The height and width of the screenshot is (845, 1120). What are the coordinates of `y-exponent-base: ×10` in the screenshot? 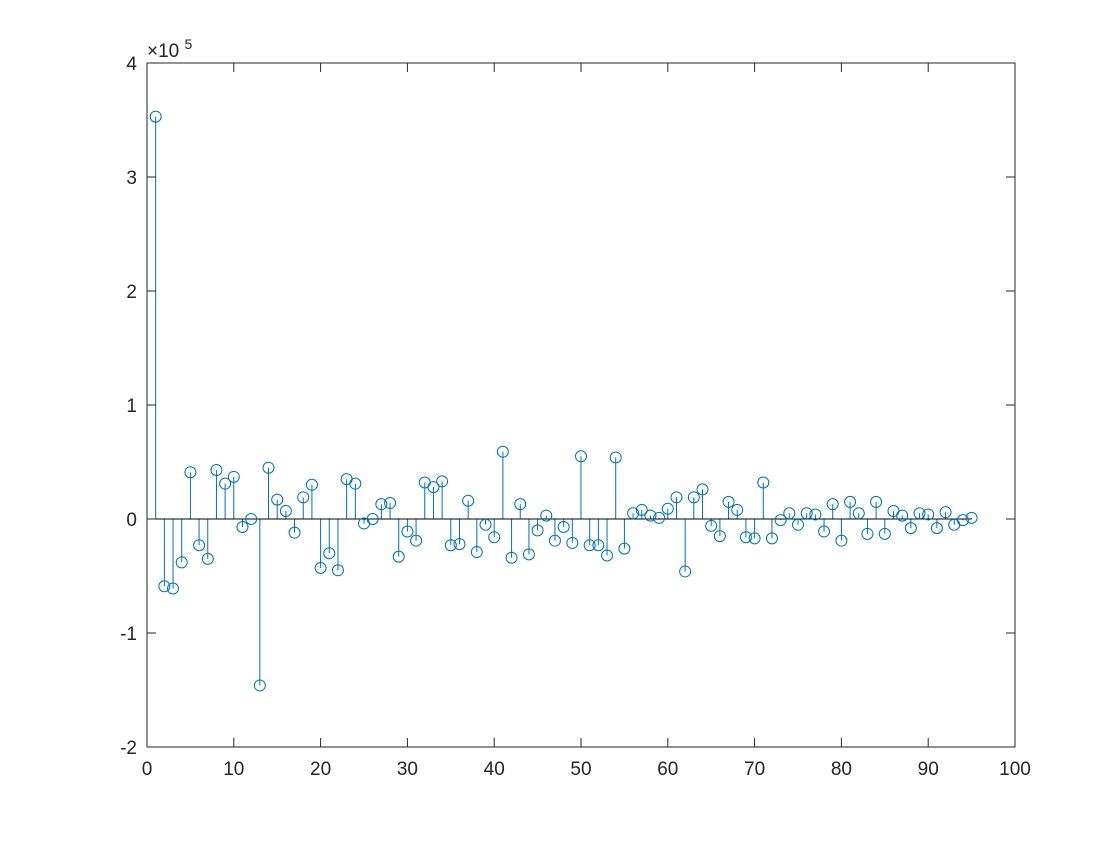 It's located at (163, 51).